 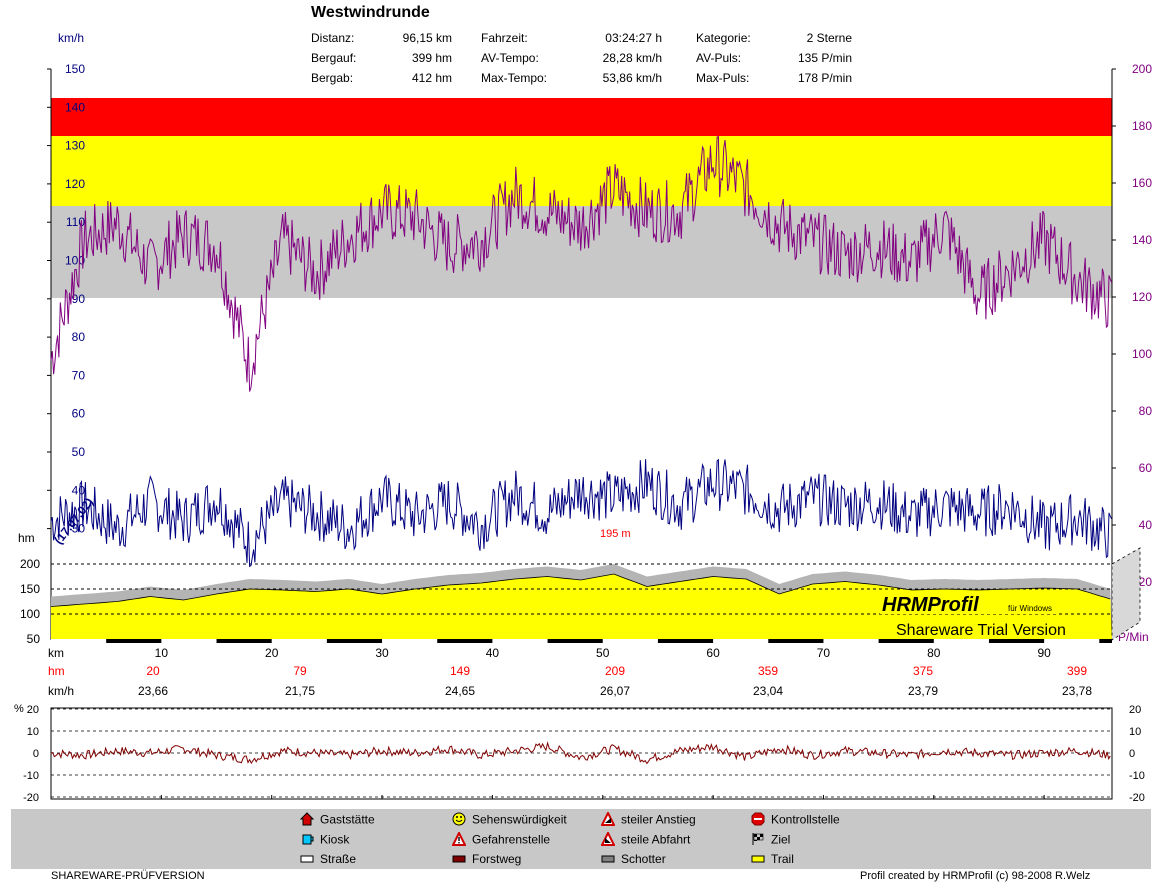 I want to click on speed-tick-label: 140, so click(x=75, y=107).